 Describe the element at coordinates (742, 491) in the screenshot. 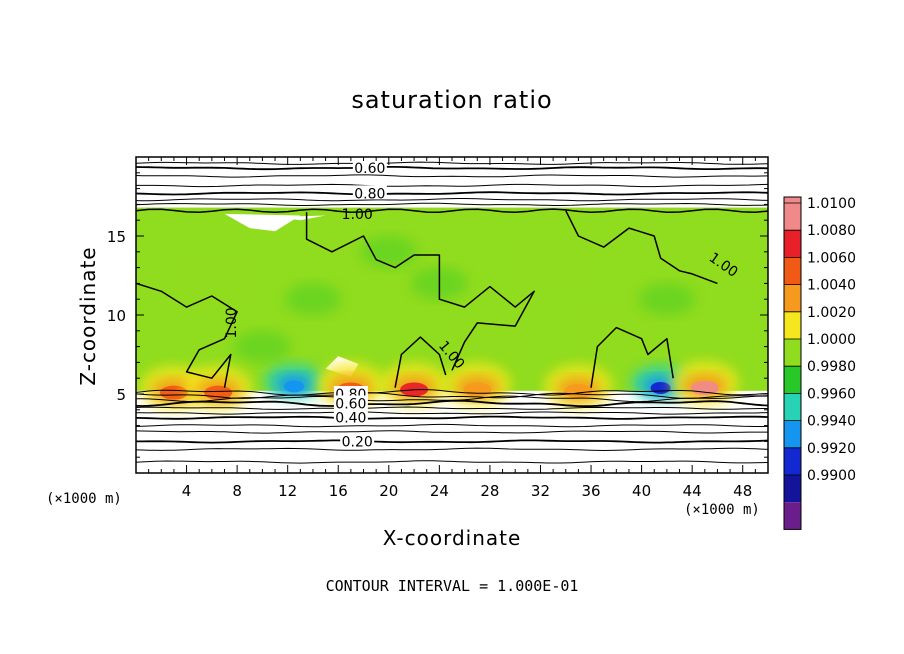

I see `x-tick-label: 48` at that location.